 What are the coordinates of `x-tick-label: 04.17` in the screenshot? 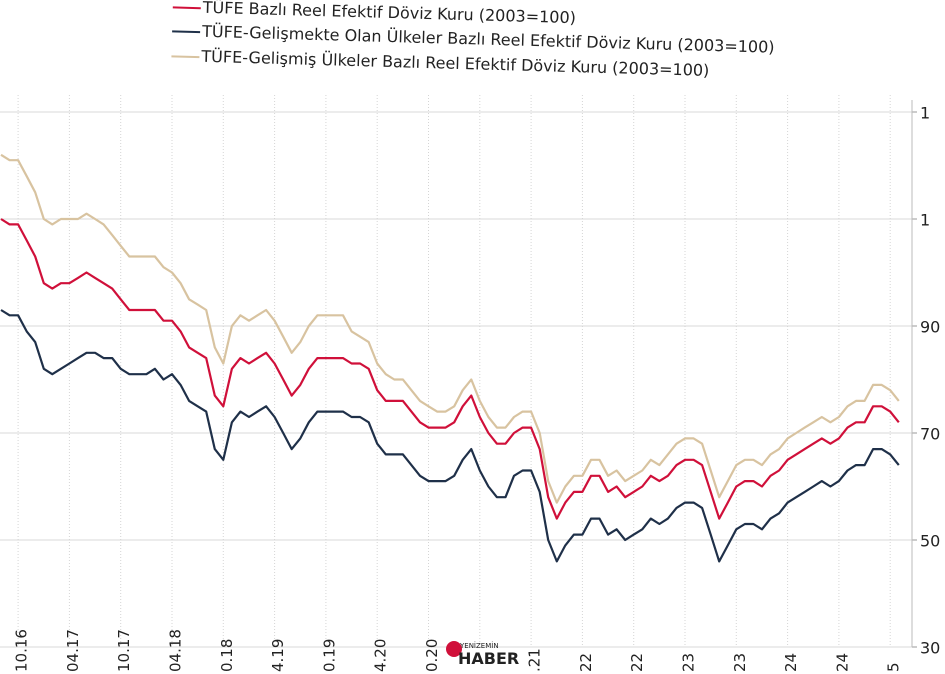 It's located at (73, 650).